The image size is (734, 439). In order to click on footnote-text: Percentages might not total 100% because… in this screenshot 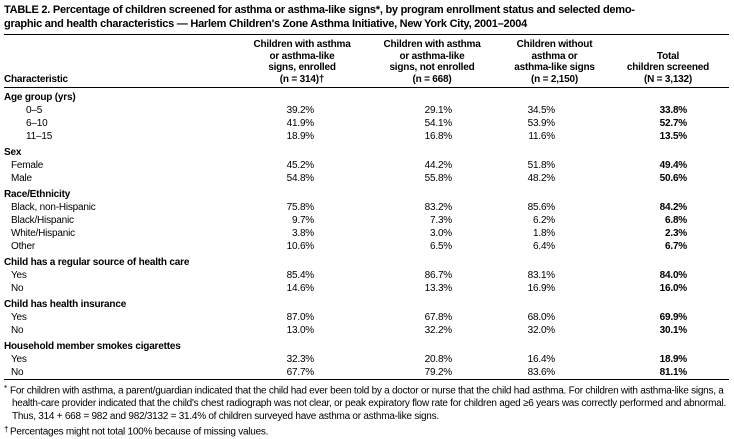, I will do `click(139, 432)`.